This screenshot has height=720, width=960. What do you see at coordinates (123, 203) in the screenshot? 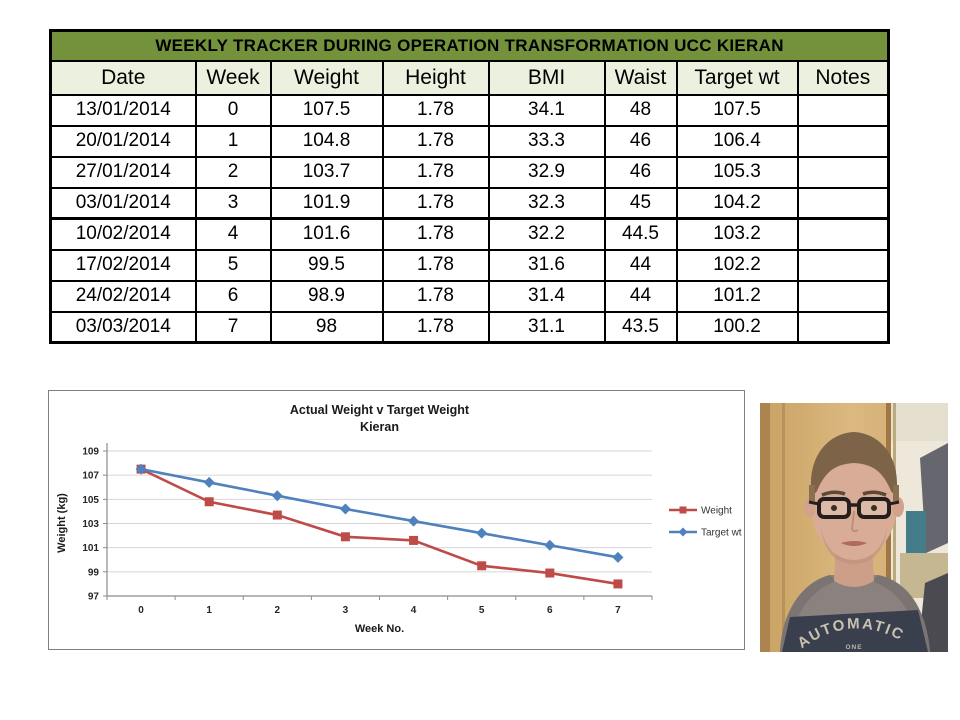
I see `table-cell: 03/01/2014` at bounding box center [123, 203].